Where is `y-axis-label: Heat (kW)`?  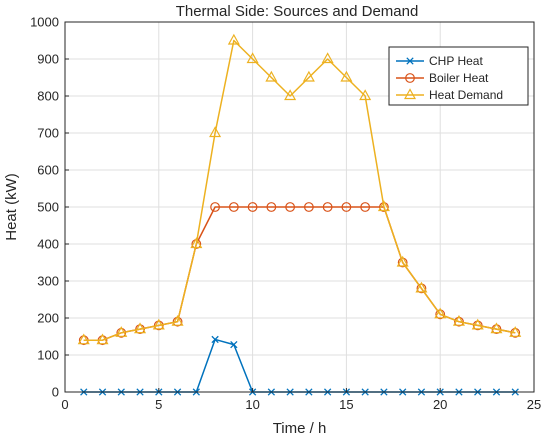
y-axis-label: Heat (kW) is located at coordinates (11, 207).